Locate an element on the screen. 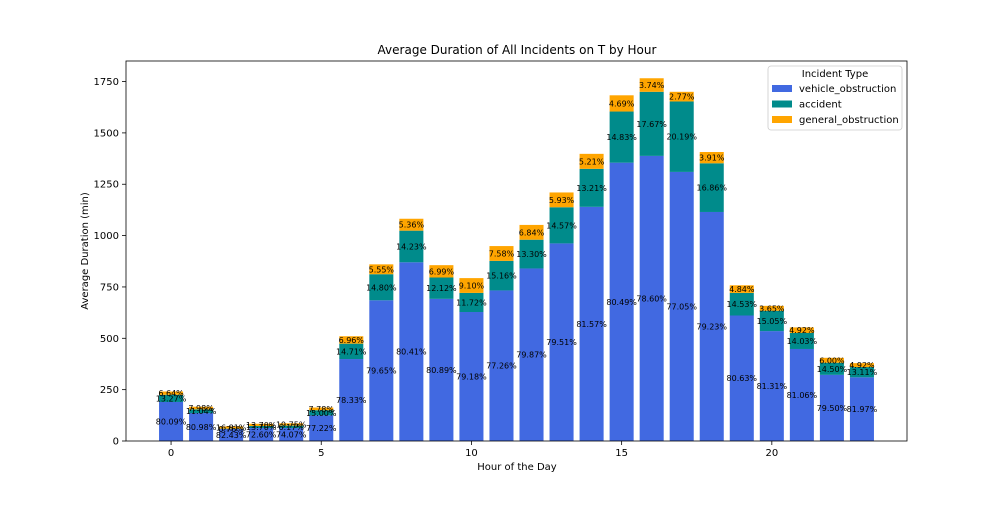  y-tick-label: 1250 is located at coordinates (106, 185).